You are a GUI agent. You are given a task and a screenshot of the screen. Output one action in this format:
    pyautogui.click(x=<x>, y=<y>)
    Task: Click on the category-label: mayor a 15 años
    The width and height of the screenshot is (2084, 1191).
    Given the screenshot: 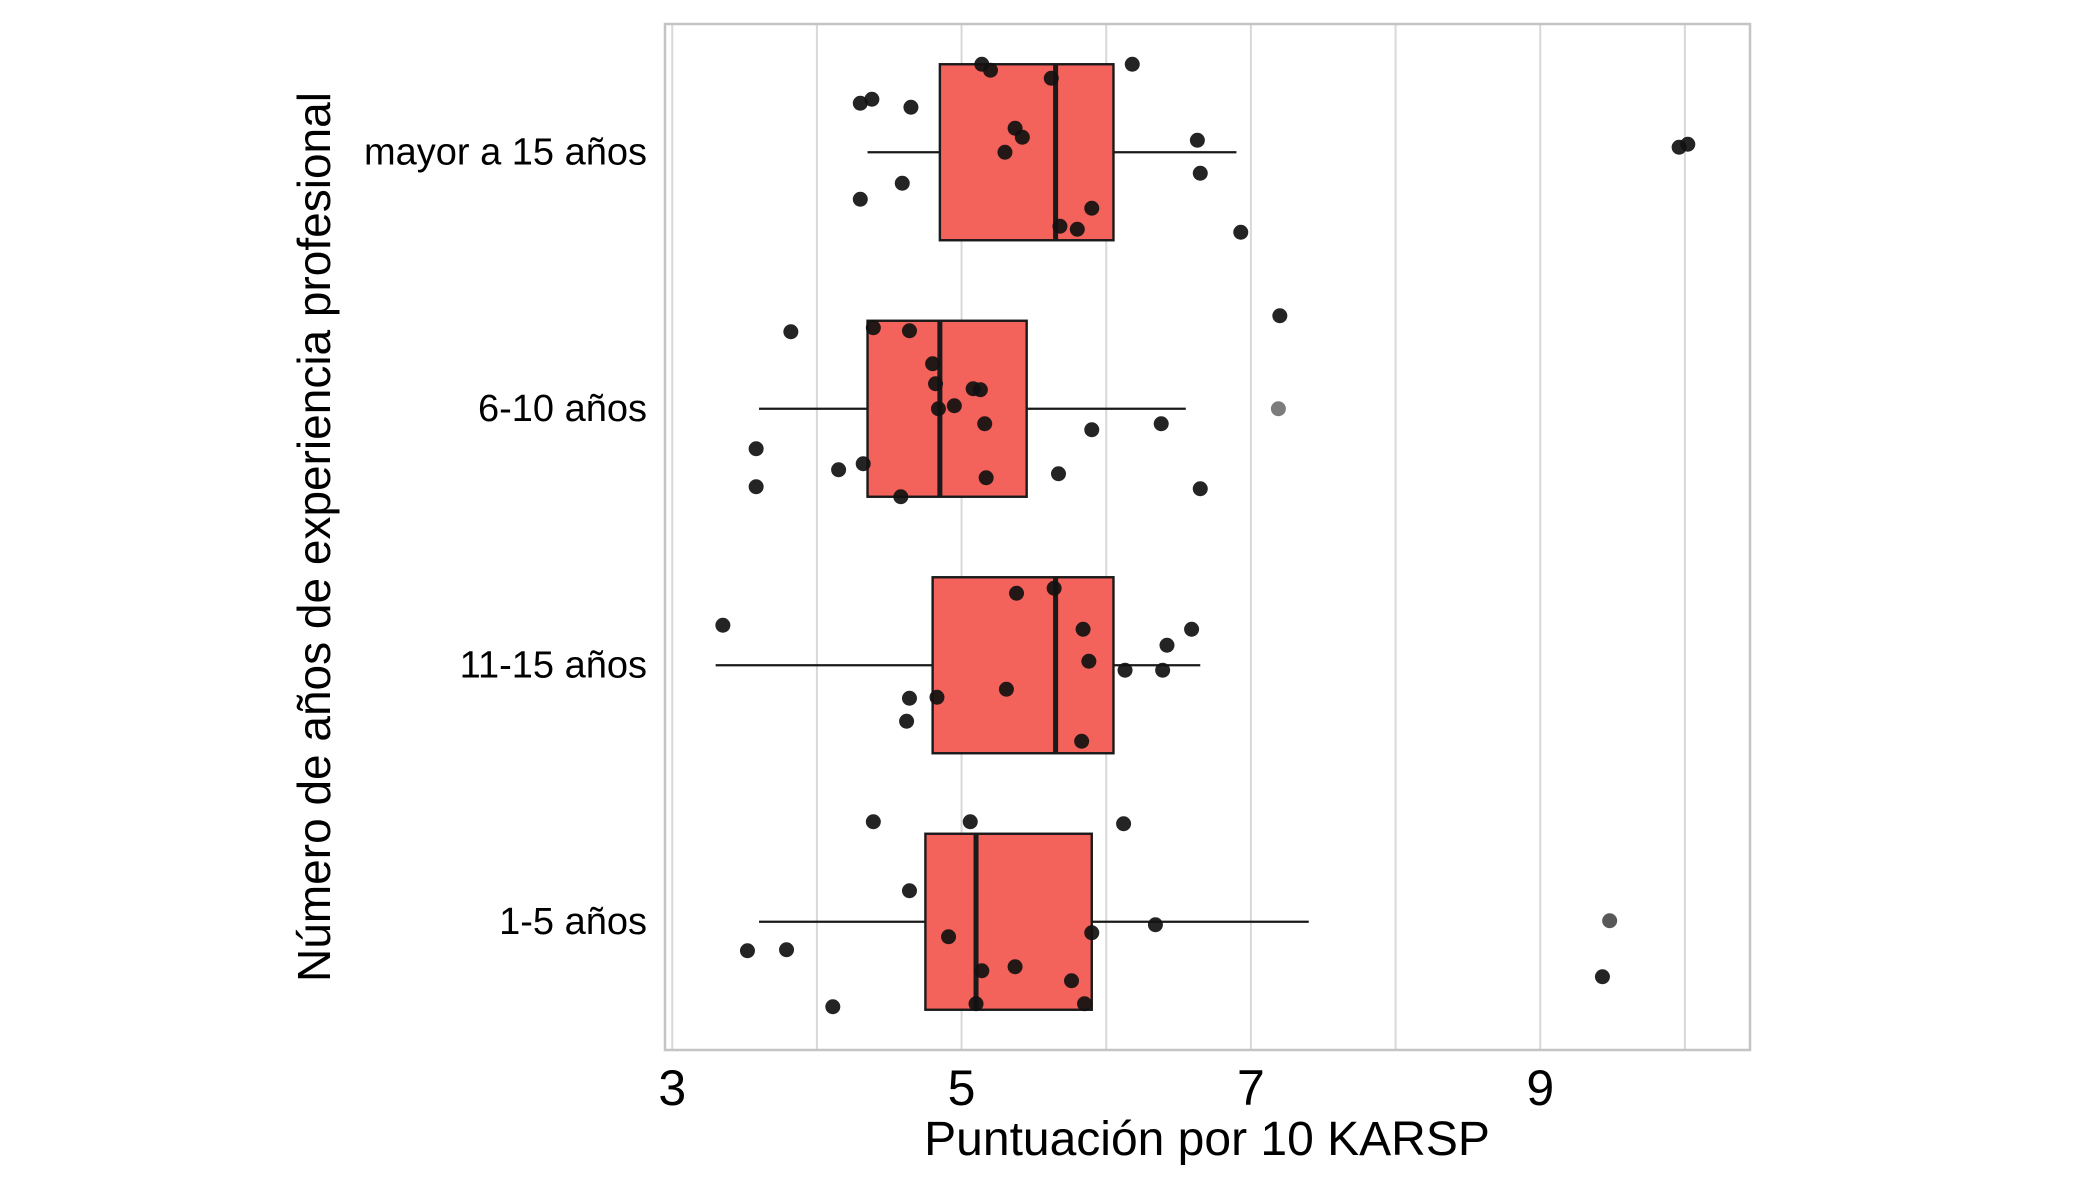 What is the action you would take?
    pyautogui.click(x=505, y=152)
    